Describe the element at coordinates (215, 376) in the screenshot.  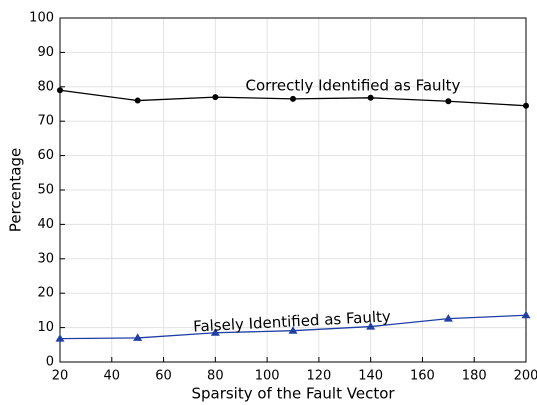
I see `x-tick-label: 80` at that location.